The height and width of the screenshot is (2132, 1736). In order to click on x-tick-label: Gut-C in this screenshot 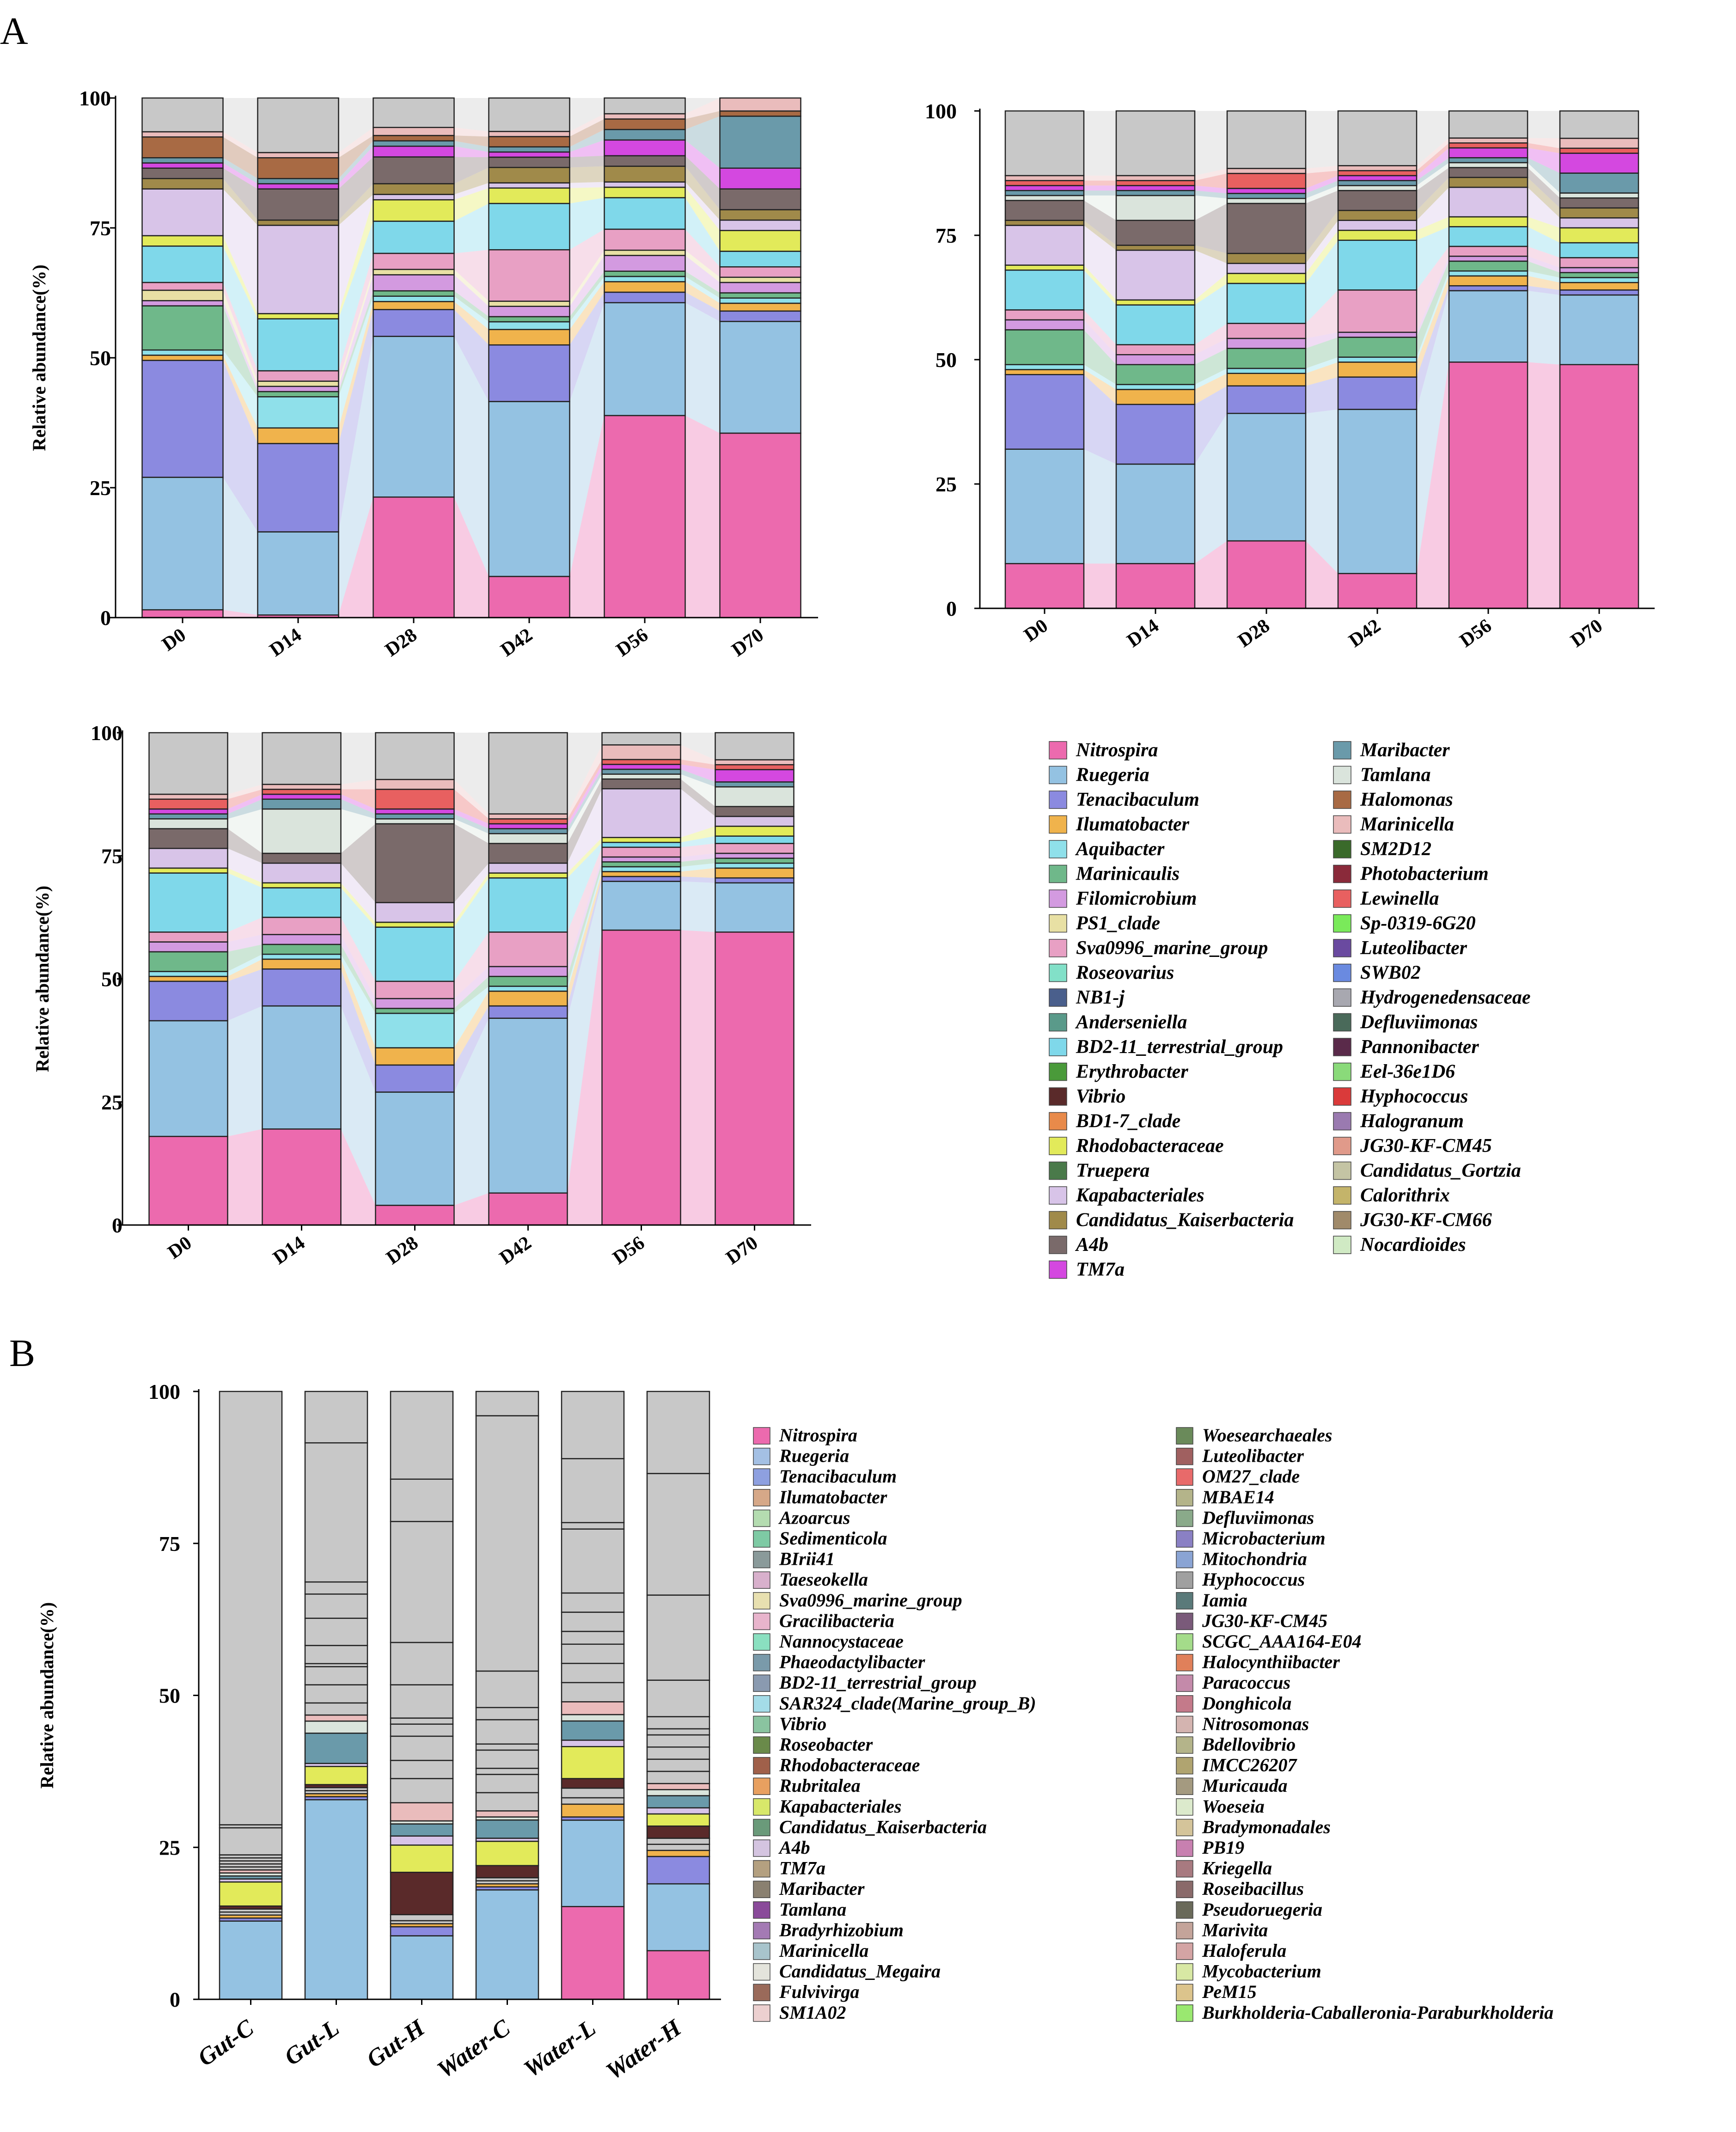, I will do `click(226, 2042)`.